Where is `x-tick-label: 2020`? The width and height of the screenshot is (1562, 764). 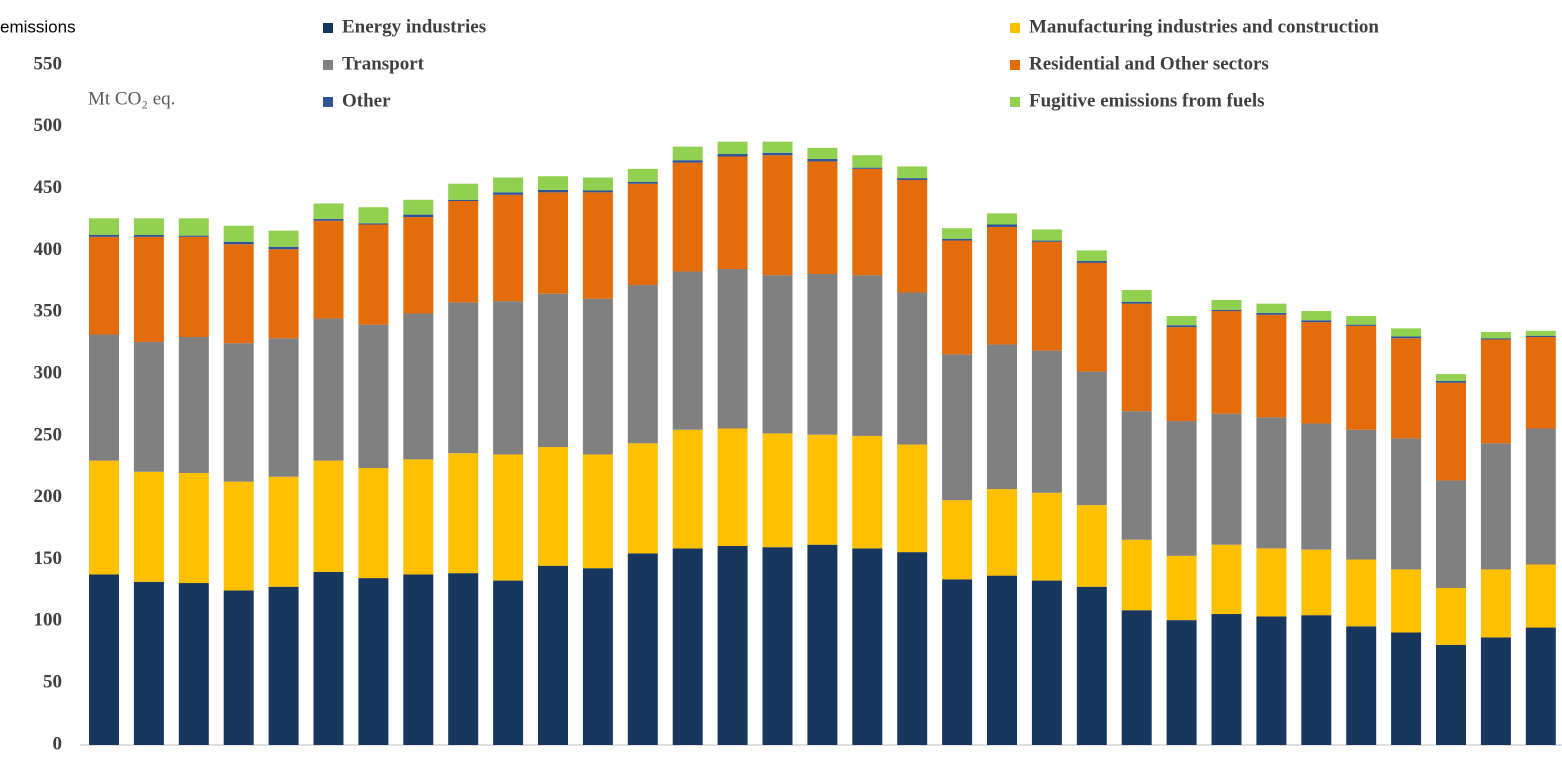
x-tick-label: 2020 is located at coordinates (1451, 762).